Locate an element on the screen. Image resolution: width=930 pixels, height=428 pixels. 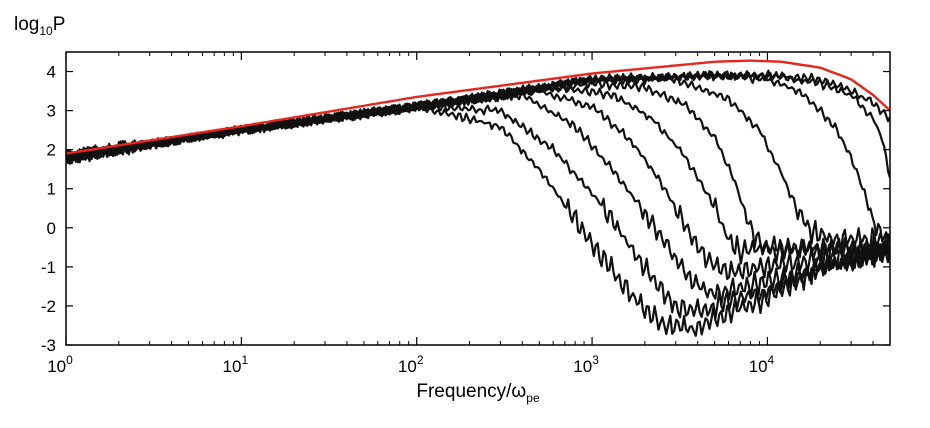
y-tick-label: 3 is located at coordinates (51, 111).